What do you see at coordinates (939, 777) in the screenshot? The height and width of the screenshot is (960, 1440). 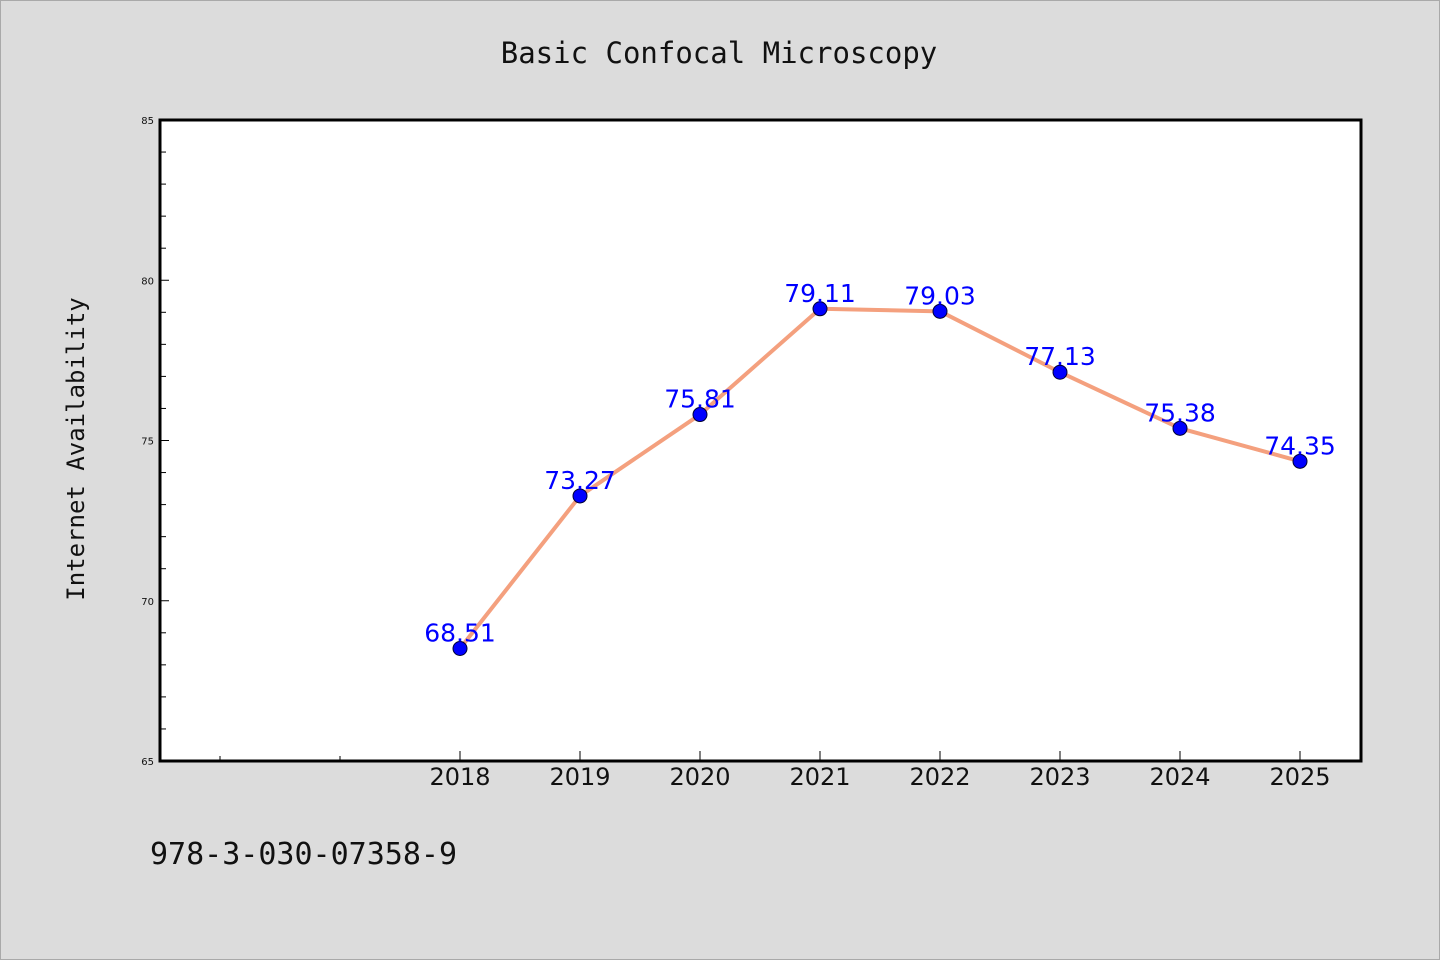 I see `x-tick-label: 2022` at bounding box center [939, 777].